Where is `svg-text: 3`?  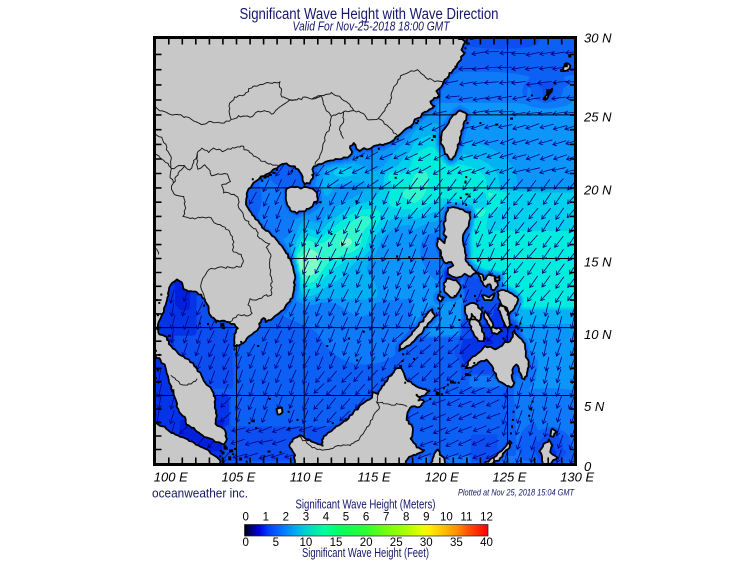 svg-text: 3 is located at coordinates (306, 518).